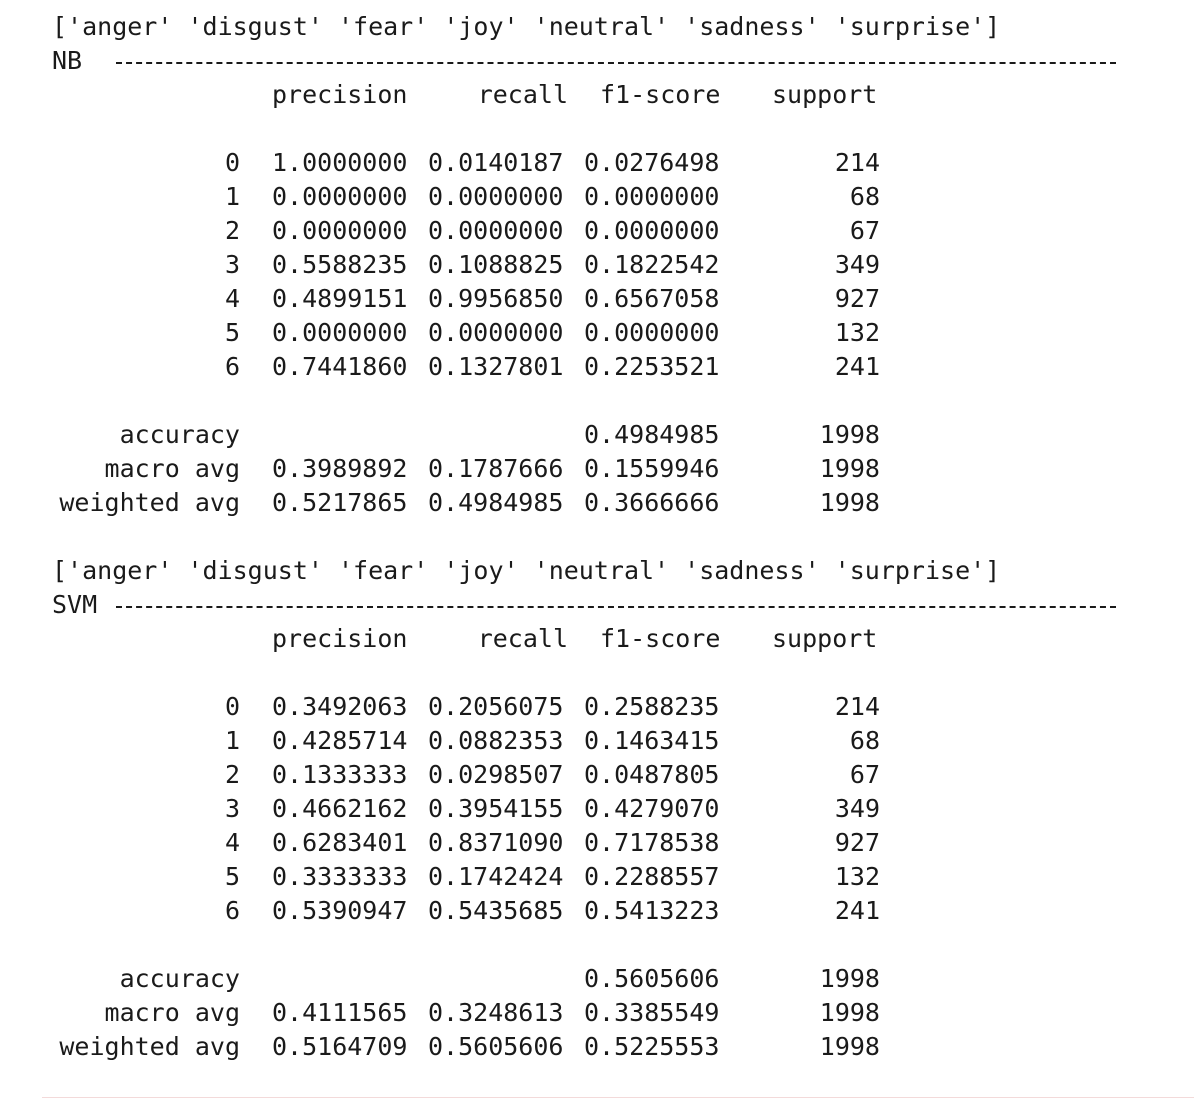  What do you see at coordinates (652, 978) in the screenshot?
I see `summary-row-f1-score-value: 0.5605606` at bounding box center [652, 978].